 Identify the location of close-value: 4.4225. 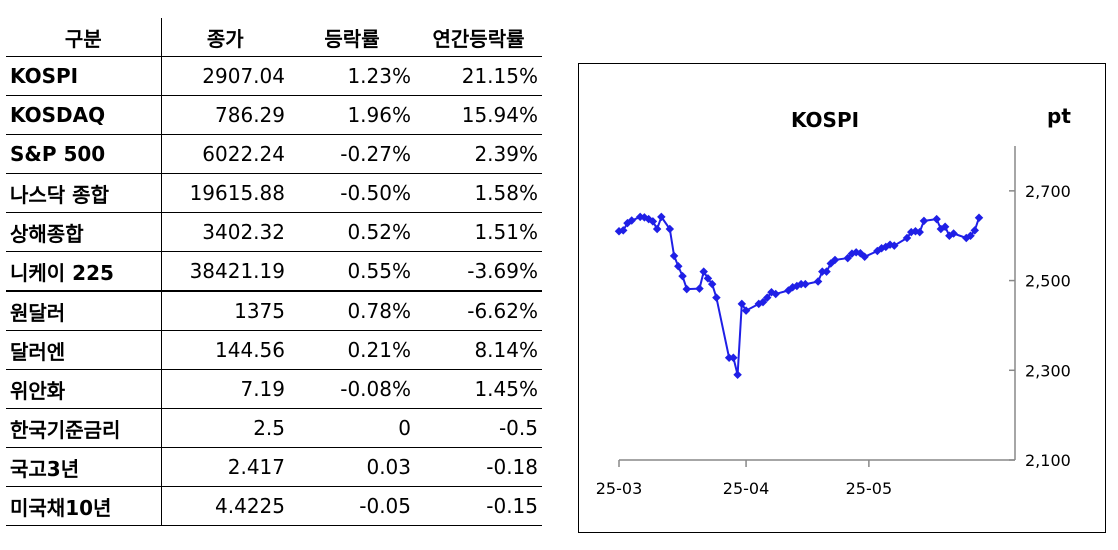
(225, 506).